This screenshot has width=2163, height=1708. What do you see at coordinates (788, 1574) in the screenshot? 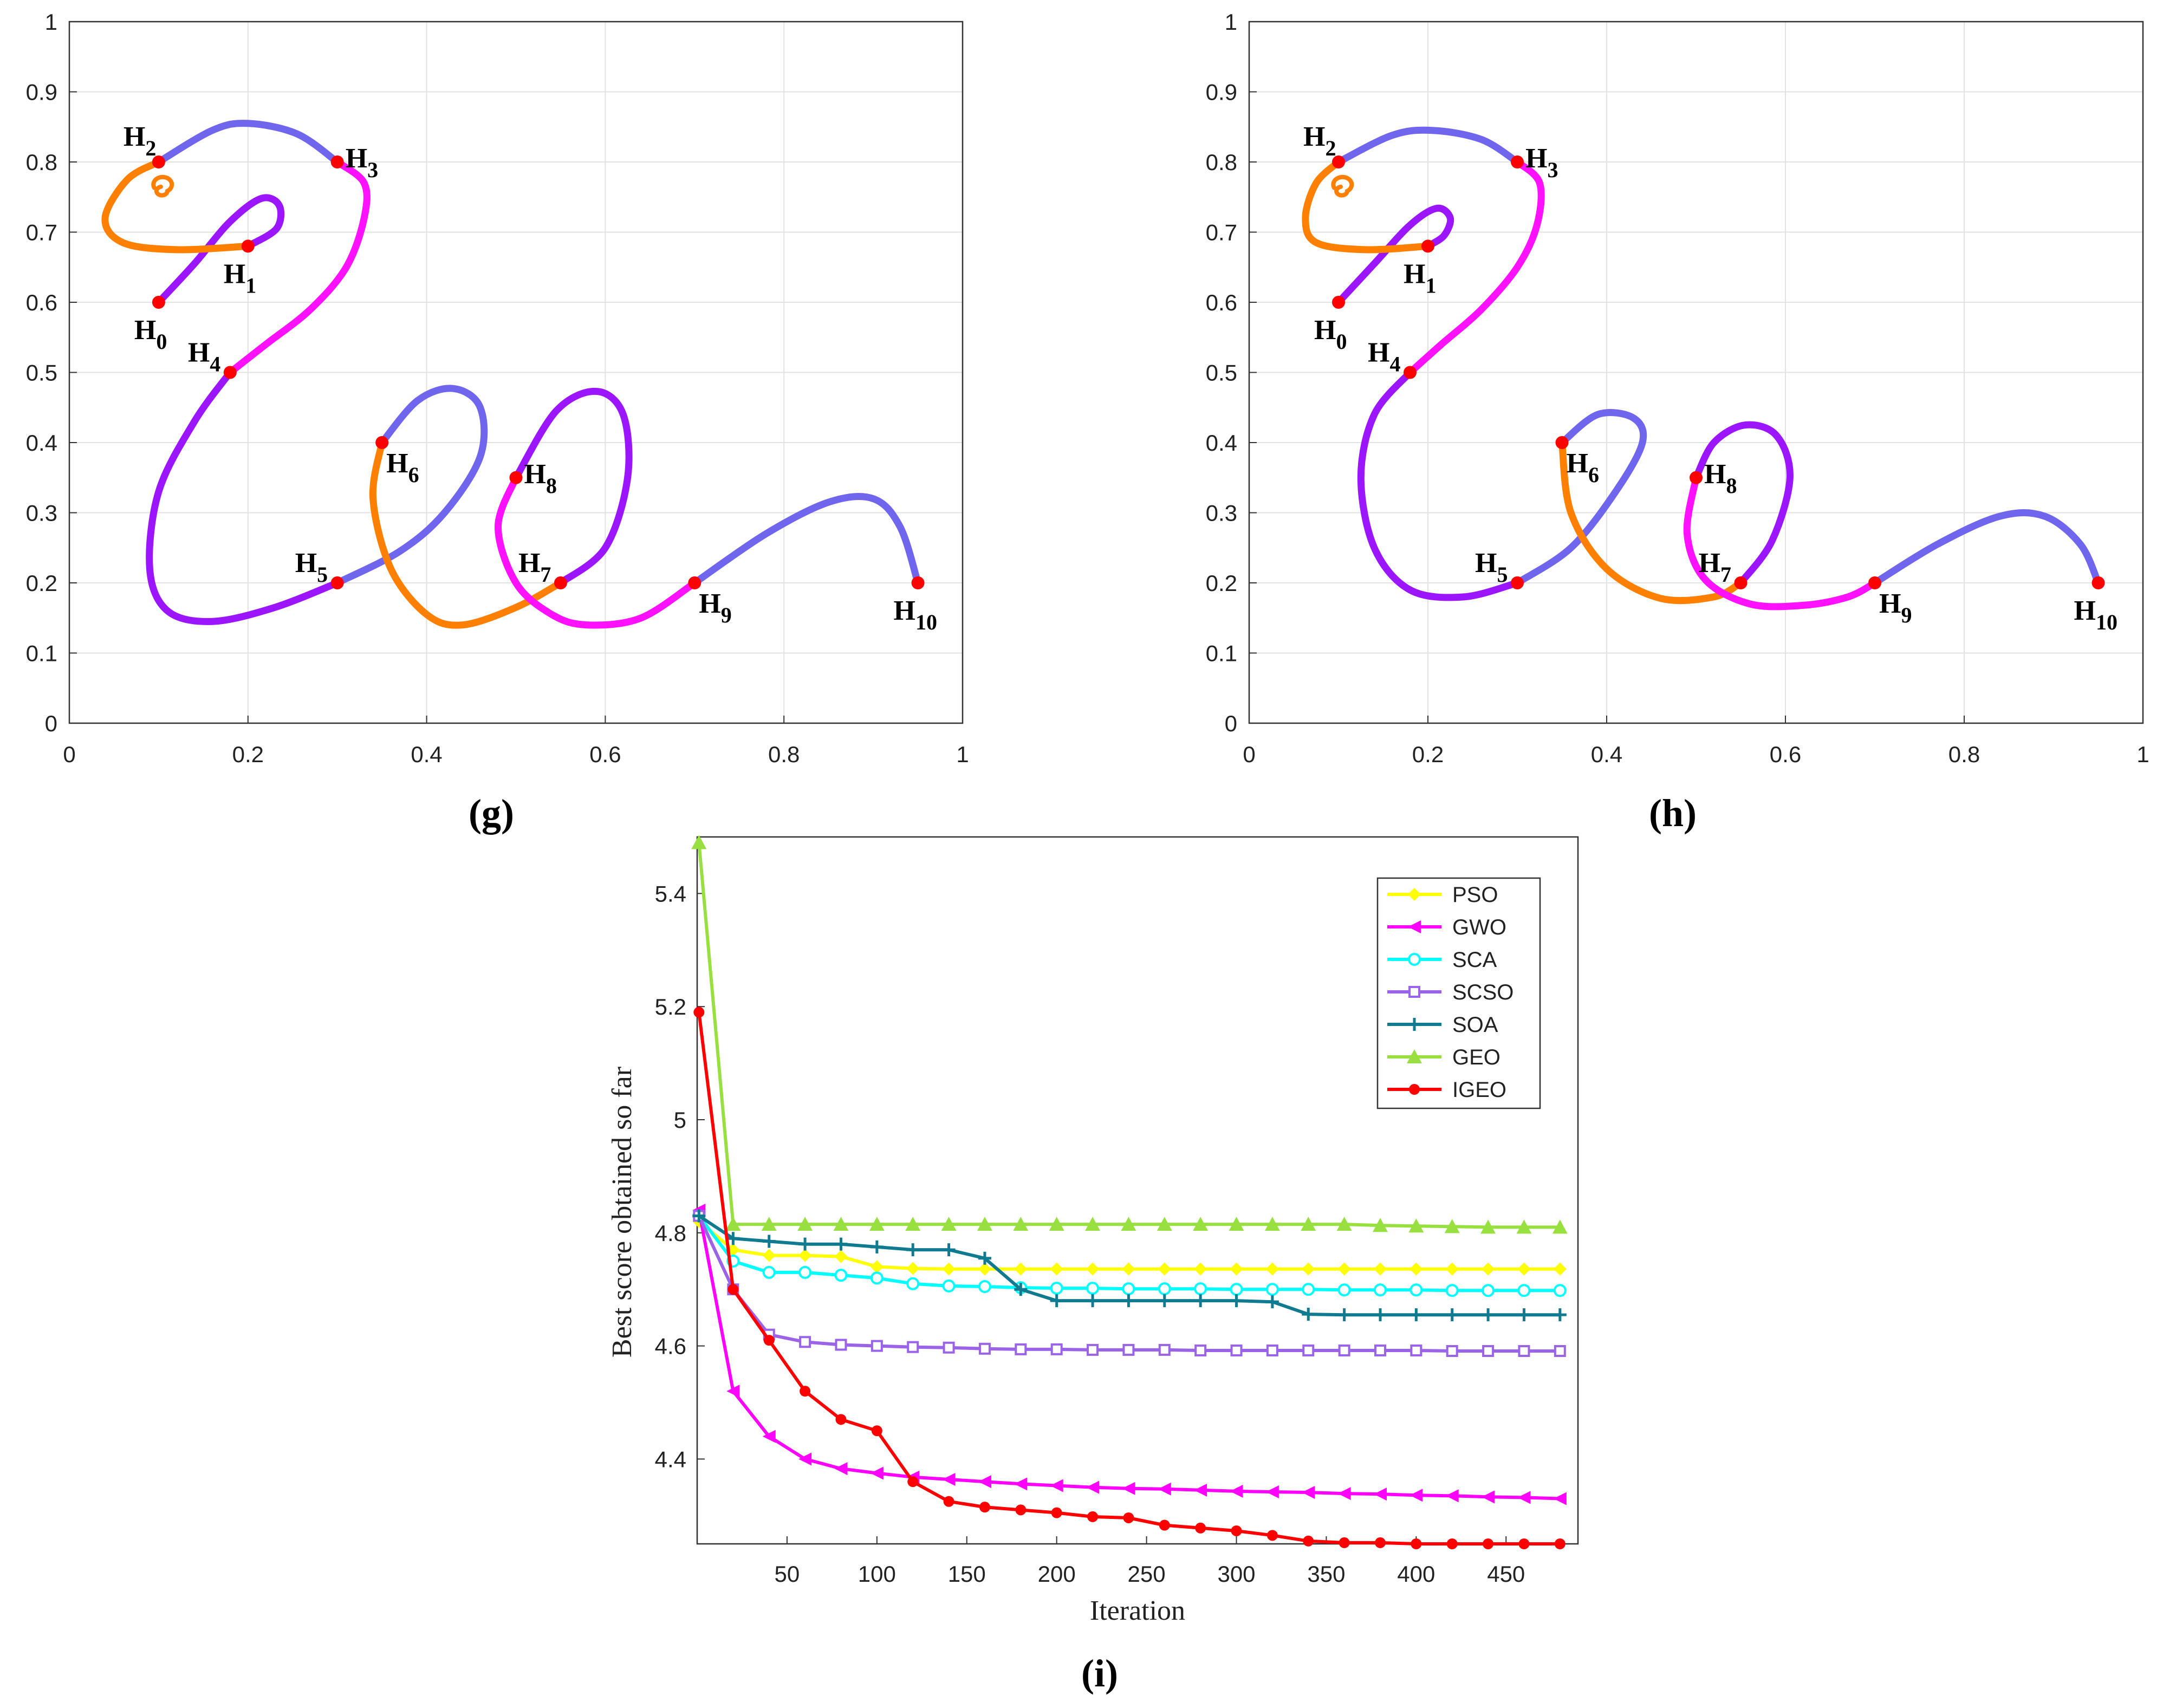
I see `x-tick-label: 50` at bounding box center [788, 1574].